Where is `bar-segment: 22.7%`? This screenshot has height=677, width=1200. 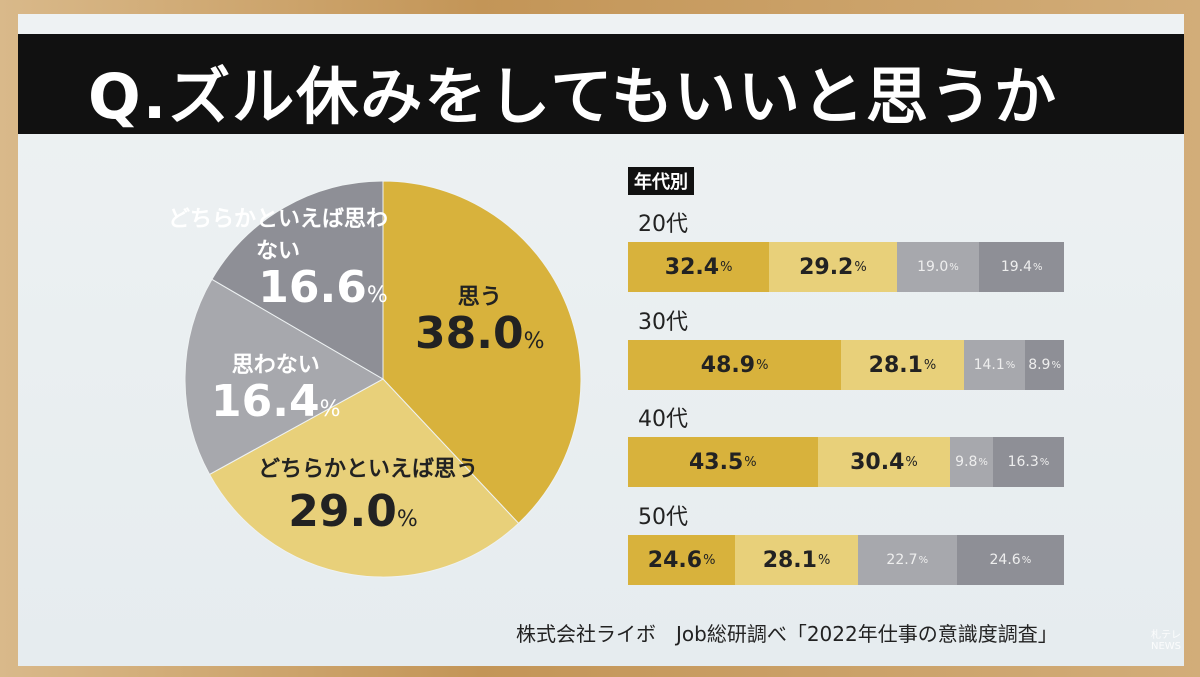 bar-segment: 22.7% is located at coordinates (907, 560).